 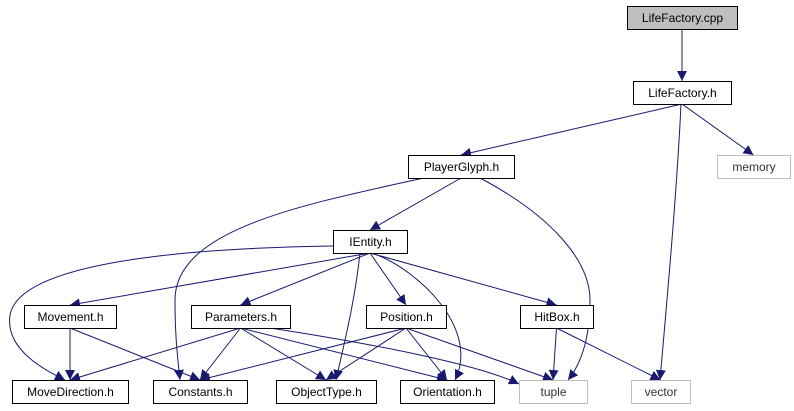 What do you see at coordinates (426, 354) in the screenshot?
I see `edge-position_h-to-orientation_h` at bounding box center [426, 354].